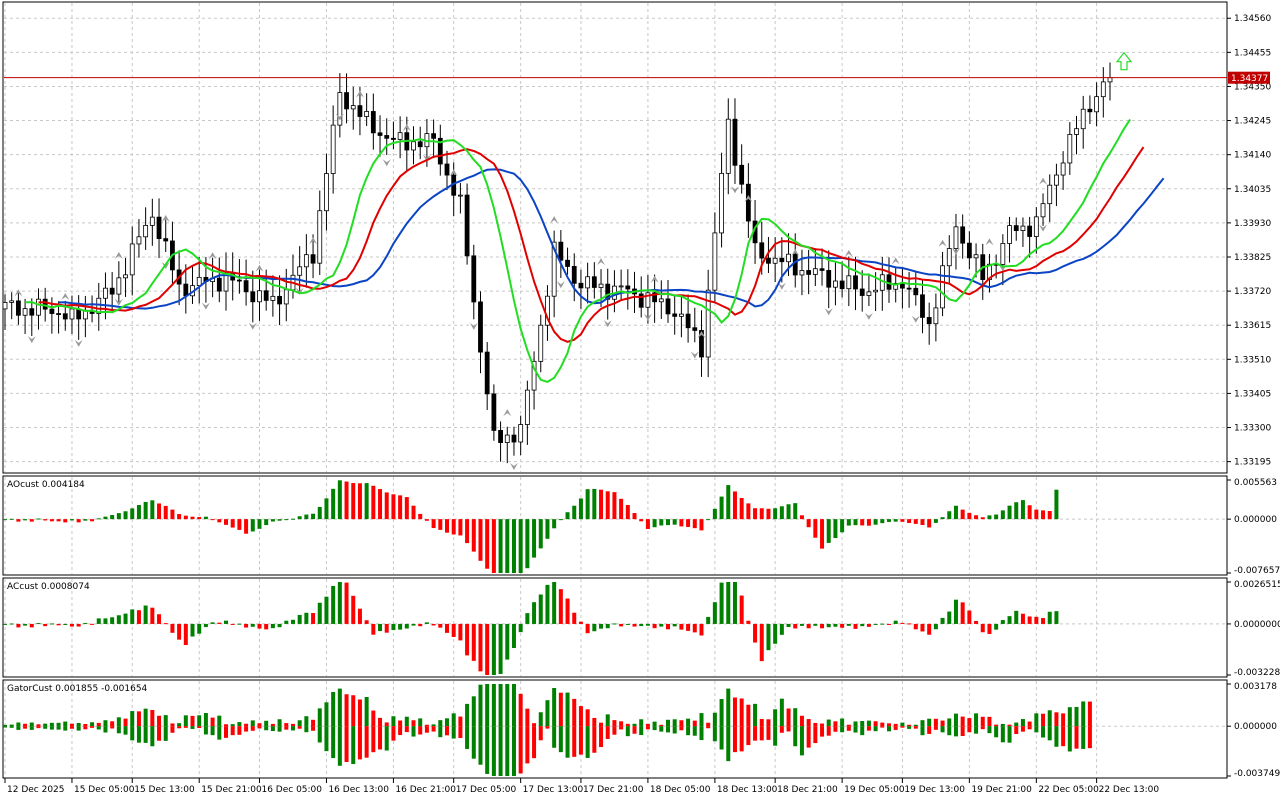 This screenshot has height=804, width=1280. What do you see at coordinates (553, 790) in the screenshot?
I see `time-axis-label: 17 Dec 13:00` at bounding box center [553, 790].